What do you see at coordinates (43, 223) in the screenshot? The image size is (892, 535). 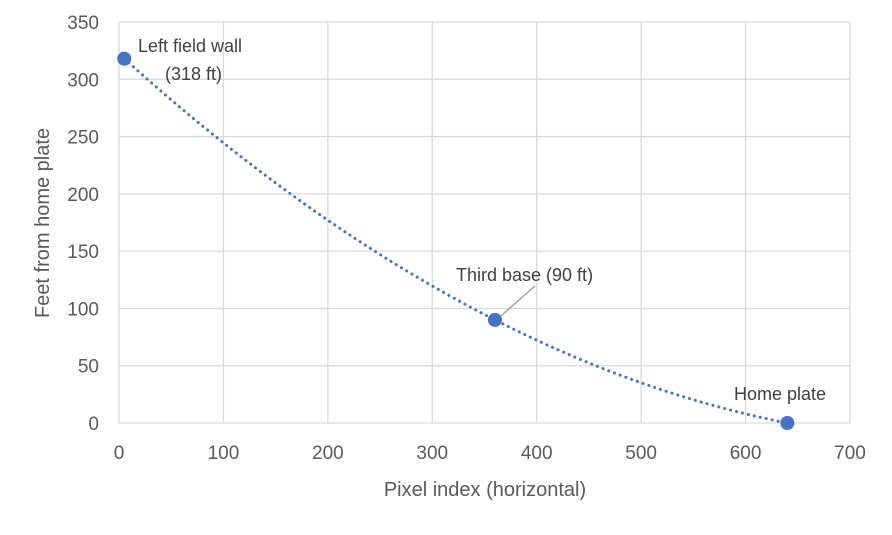 I see `y-axis-title: Feet from home plate` at bounding box center [43, 223].